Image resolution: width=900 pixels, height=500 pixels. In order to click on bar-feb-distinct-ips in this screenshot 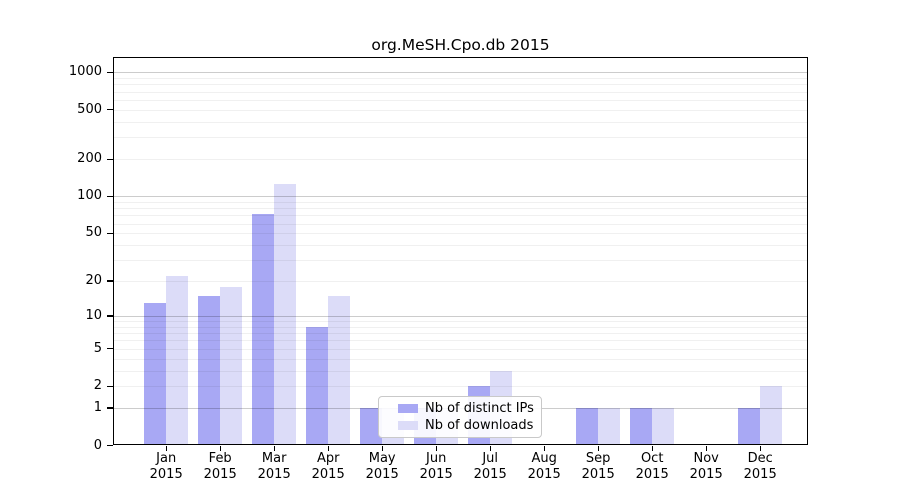, I will do `click(209, 370)`.